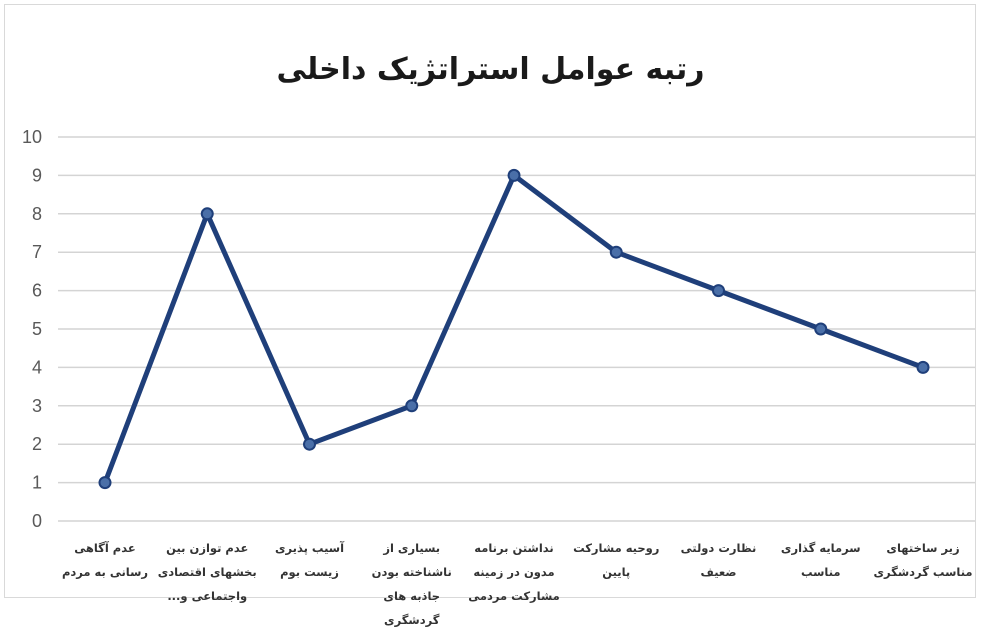  Describe the element at coordinates (37, 521) in the screenshot. I see `y-tick-label: 0` at that location.